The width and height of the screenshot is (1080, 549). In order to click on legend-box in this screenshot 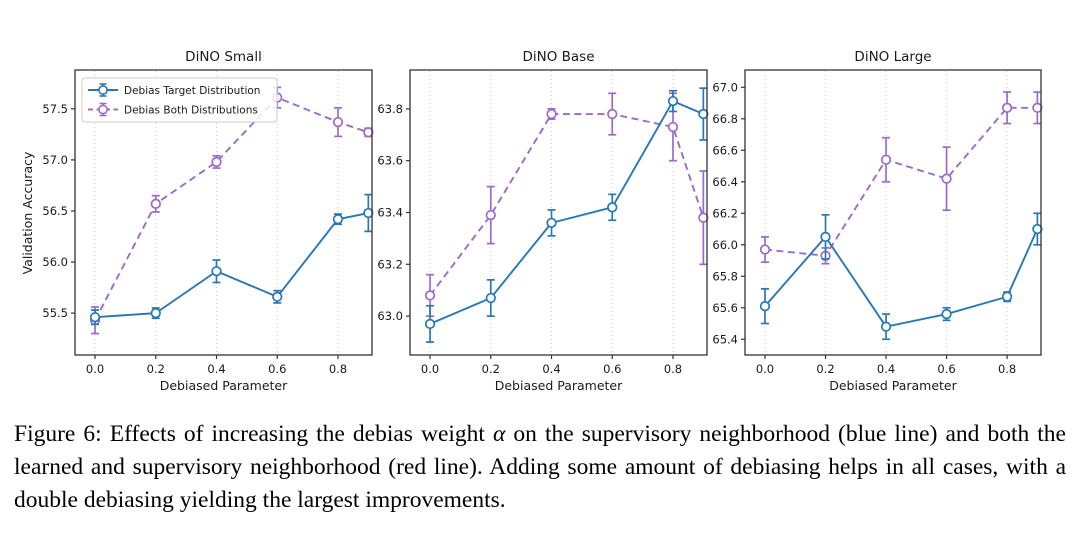, I will do `click(179, 100)`.